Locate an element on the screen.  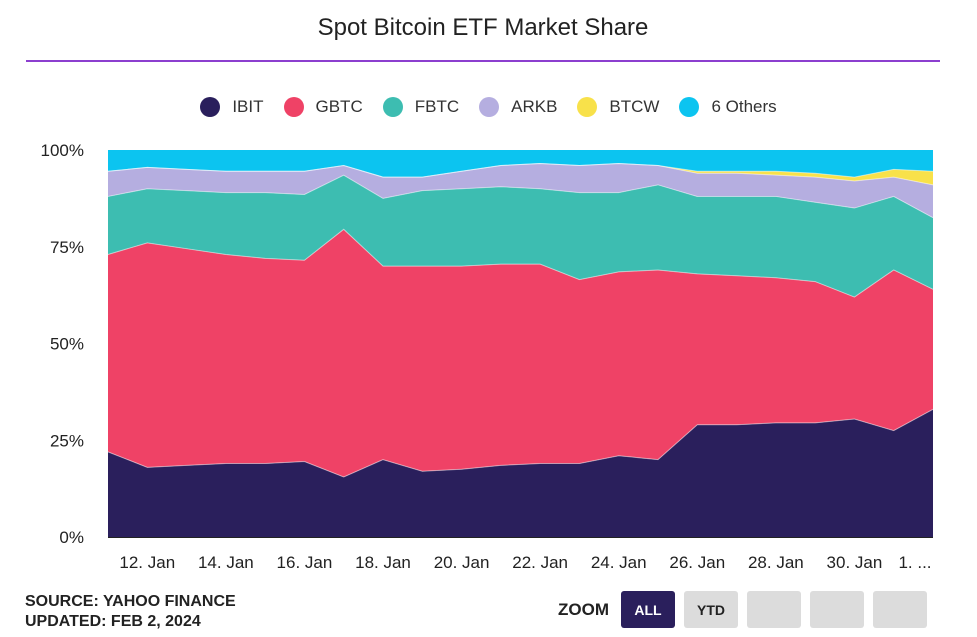
series-boundary-gbtc is located at coordinates (520, 263).